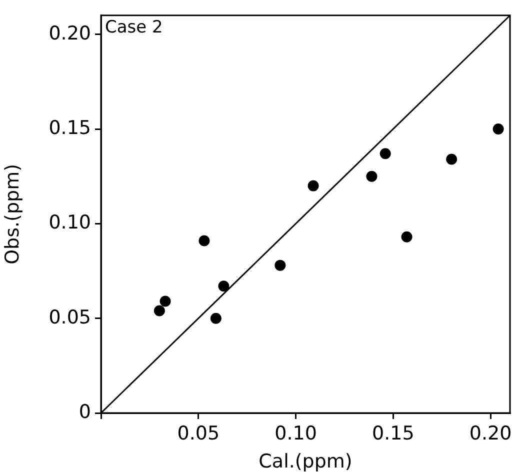  I want to click on x-tick-label: 0.15, so click(393, 433).